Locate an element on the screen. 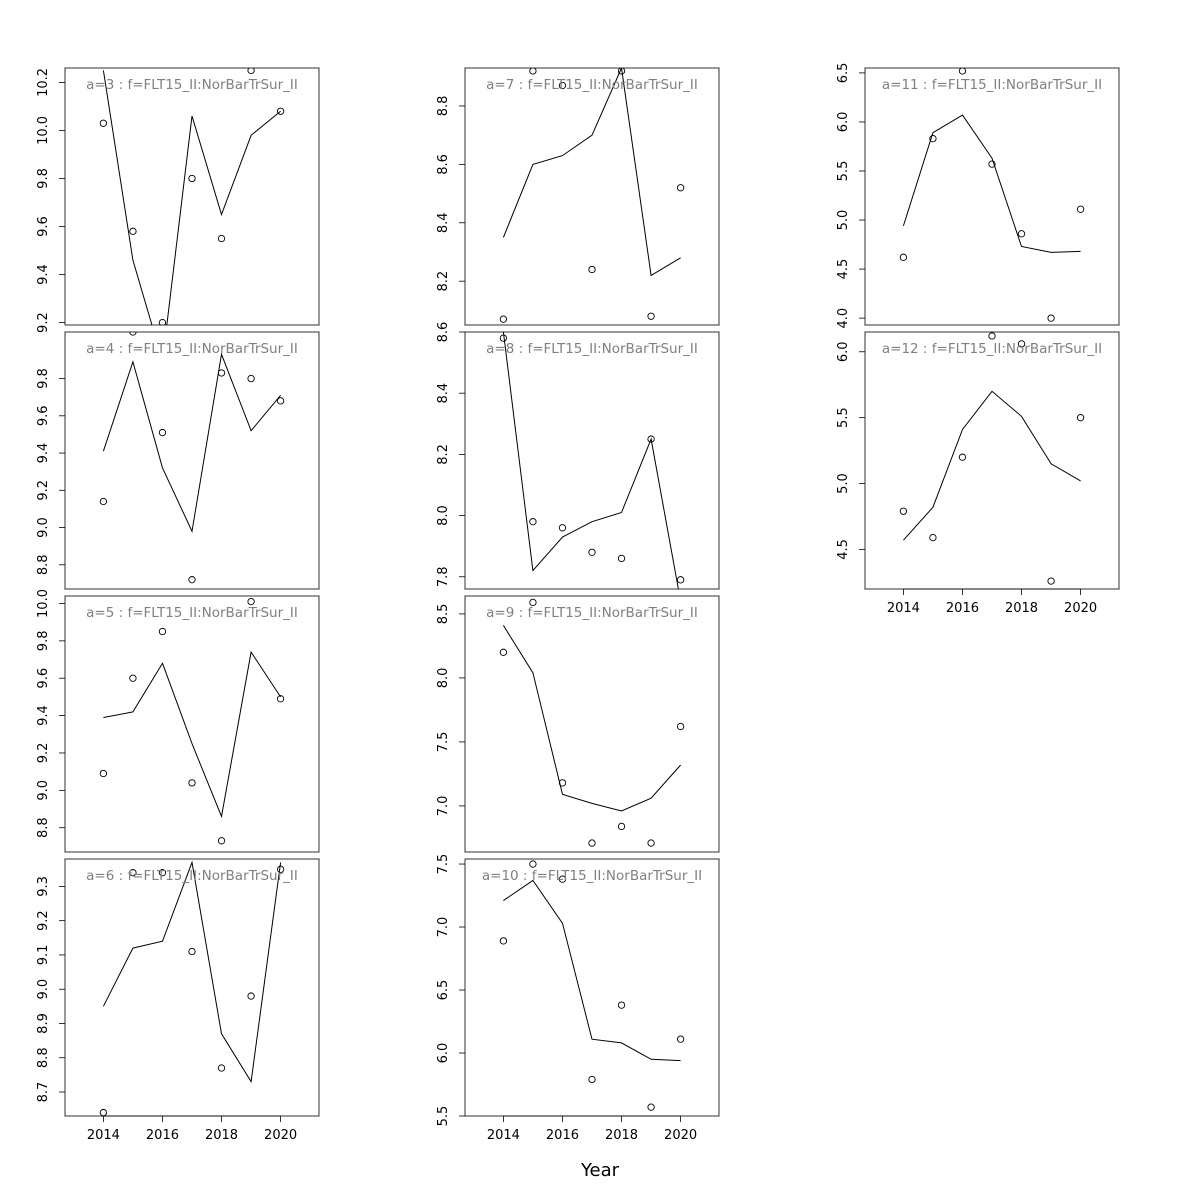 This screenshot has height=1204, width=1200. y-tick-label: 7.0 is located at coordinates (443, 927).